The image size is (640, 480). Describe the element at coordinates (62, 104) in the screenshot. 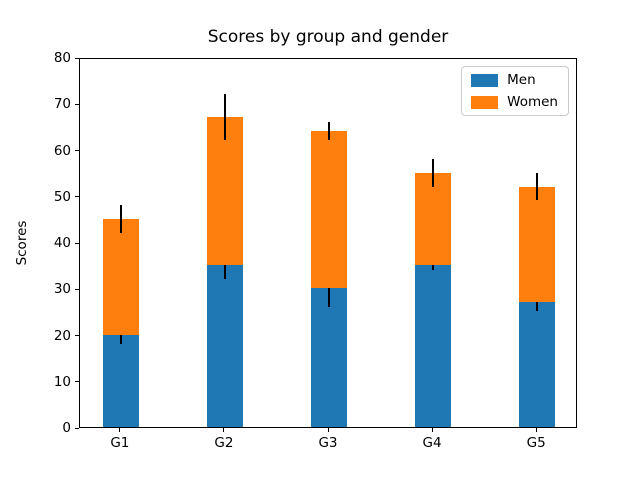

I see `y-tick-label: 70` at that location.